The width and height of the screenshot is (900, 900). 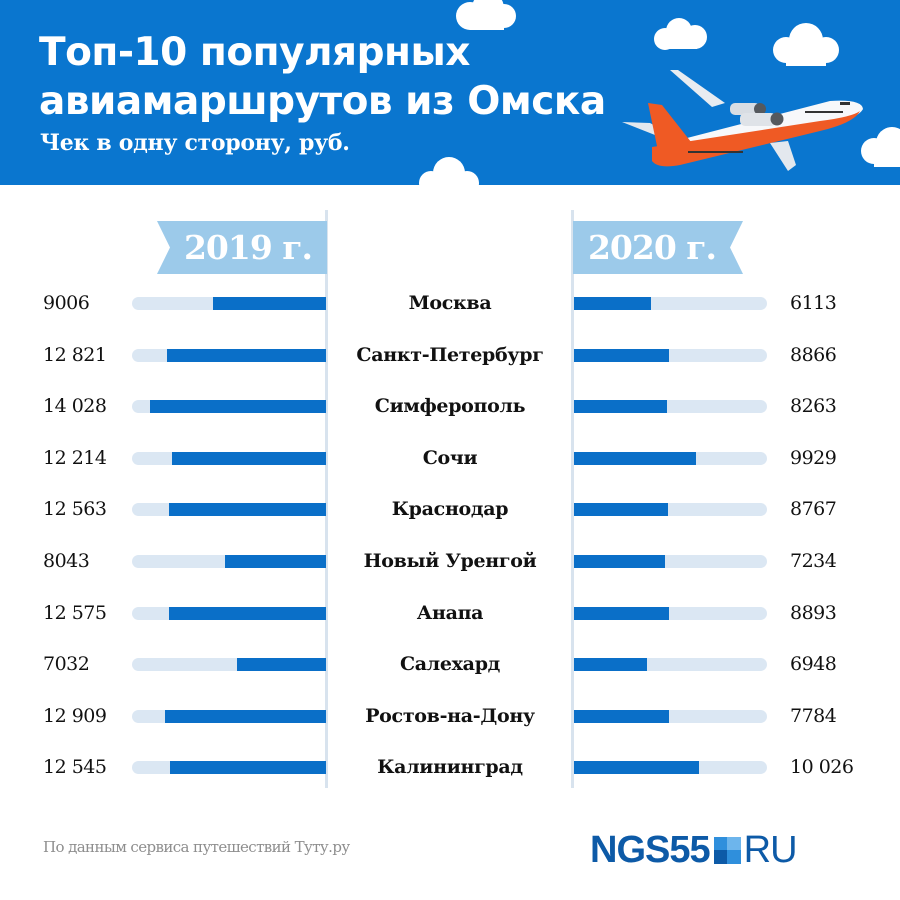 What do you see at coordinates (75, 612) in the screenshot?
I see `value-2019: 12 575` at bounding box center [75, 612].